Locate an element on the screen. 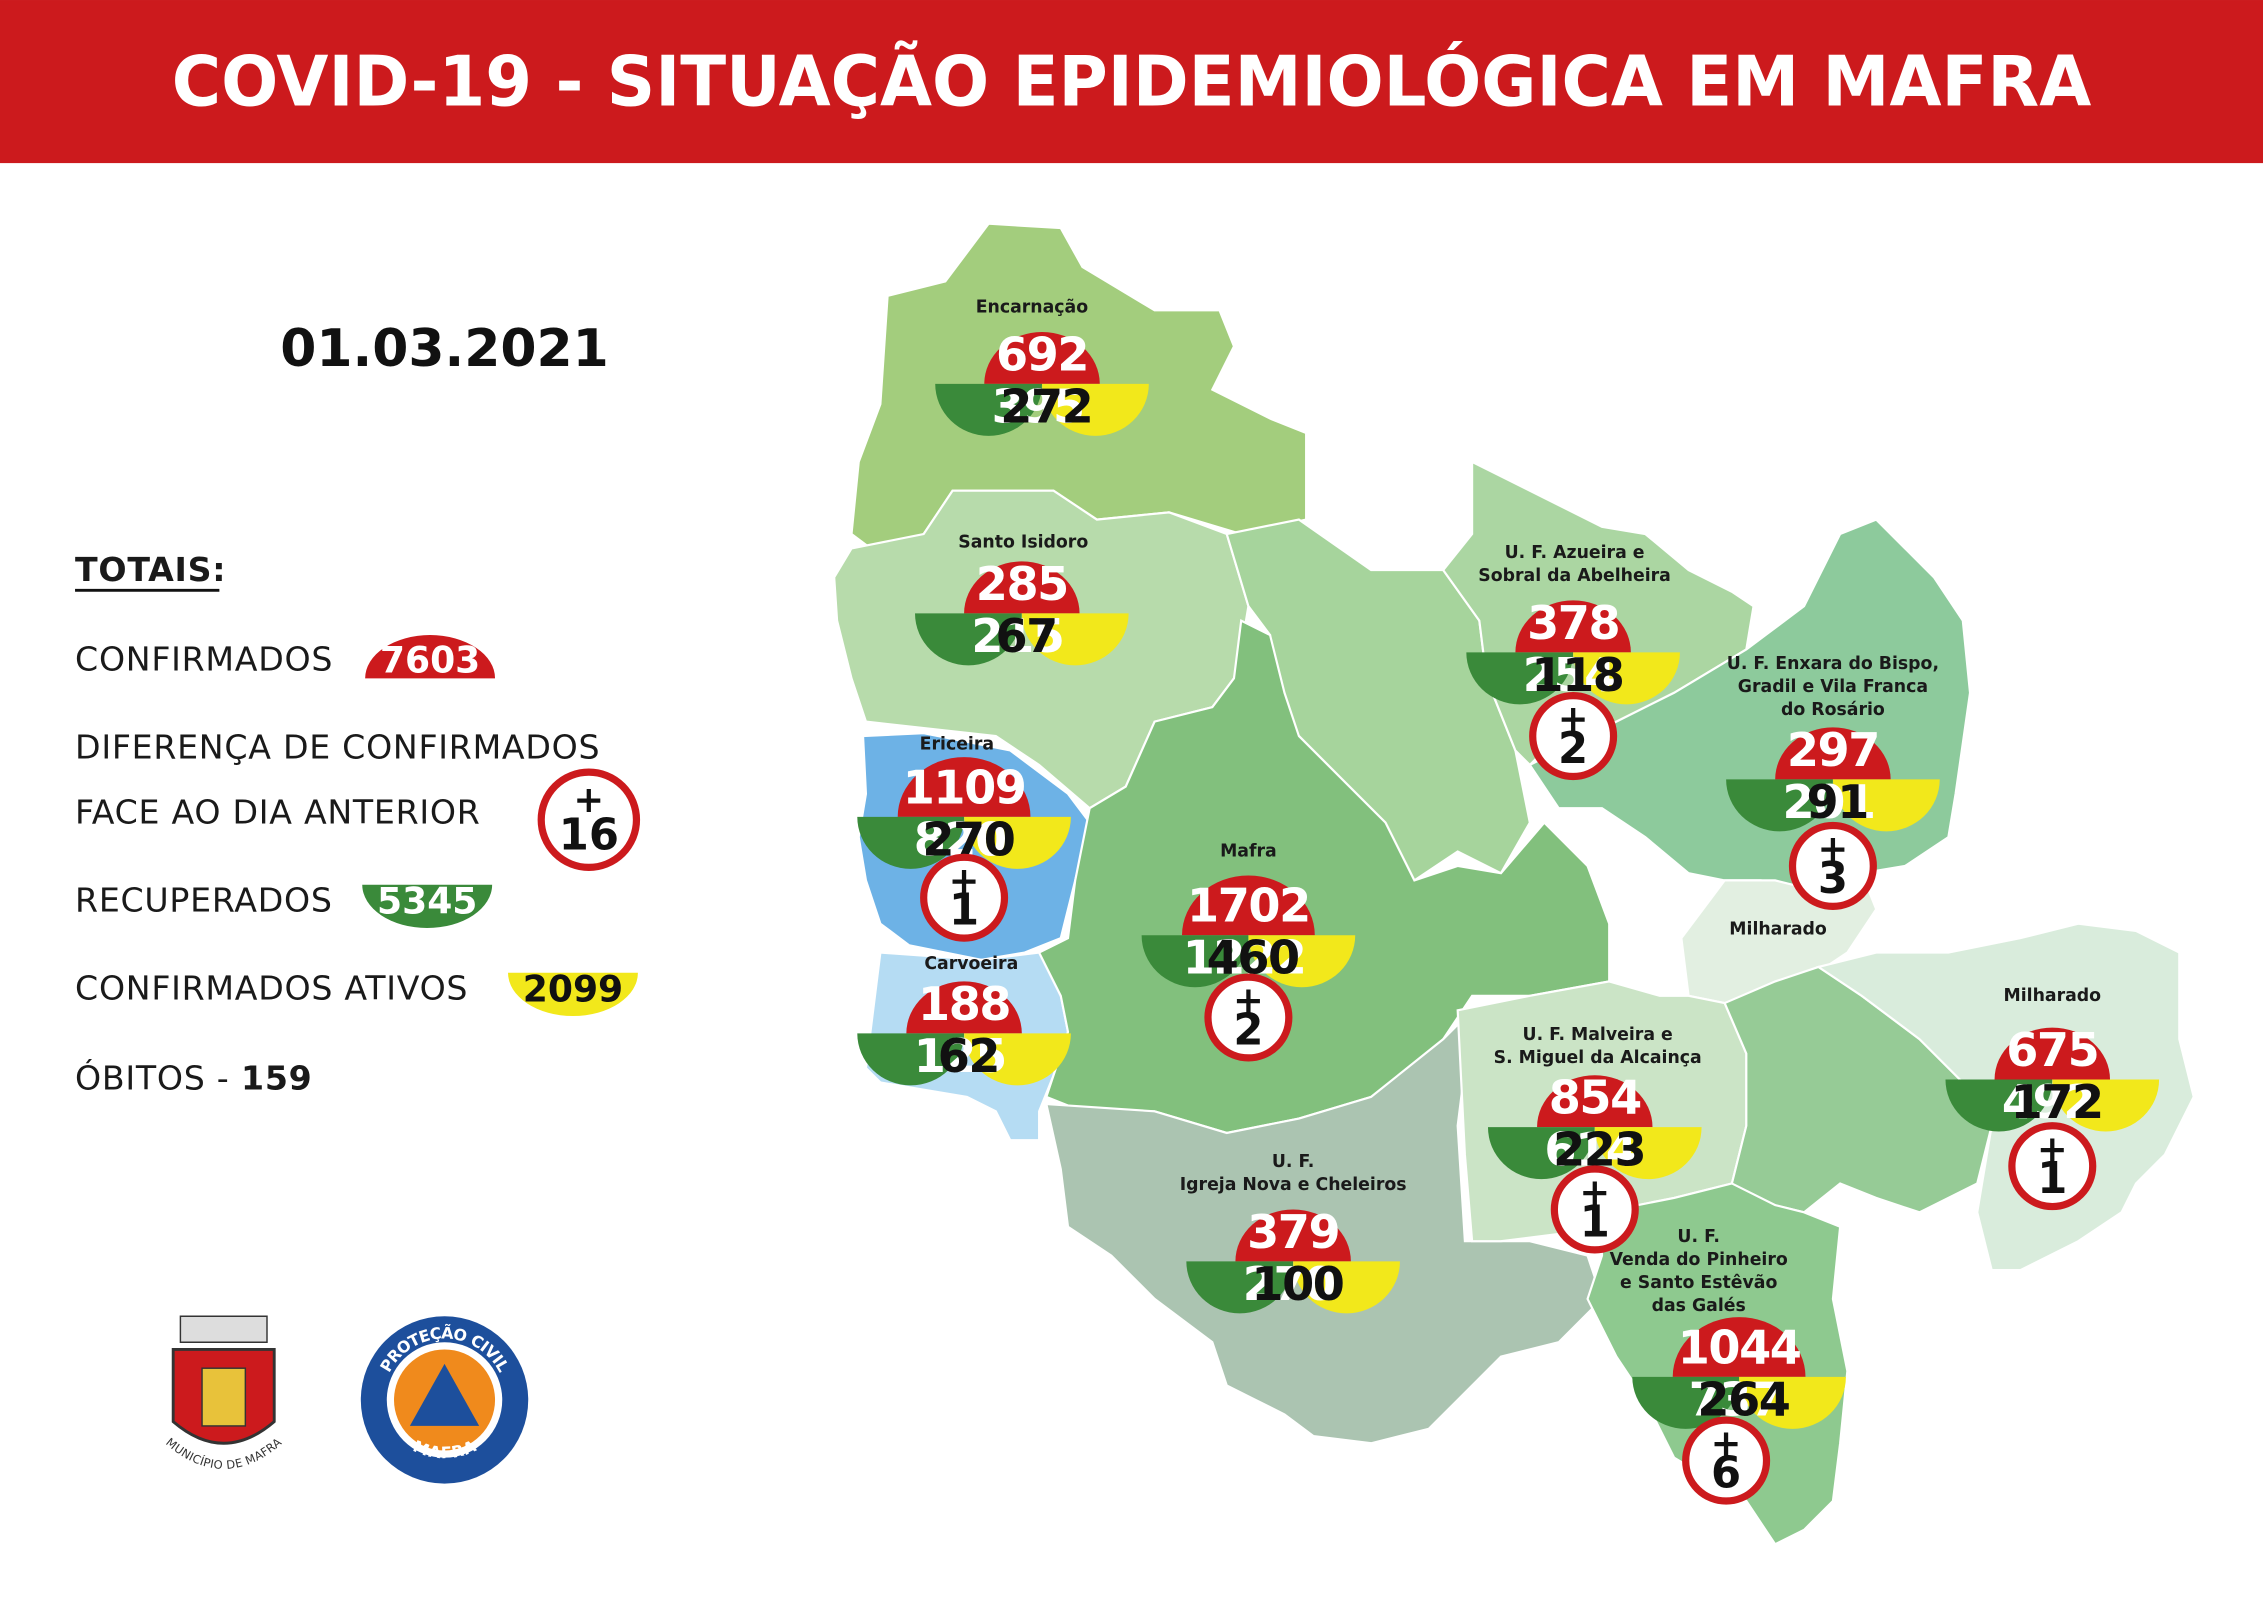 This screenshot has height=1600, width=2263. confirmed-value: 285 is located at coordinates (1022, 584).